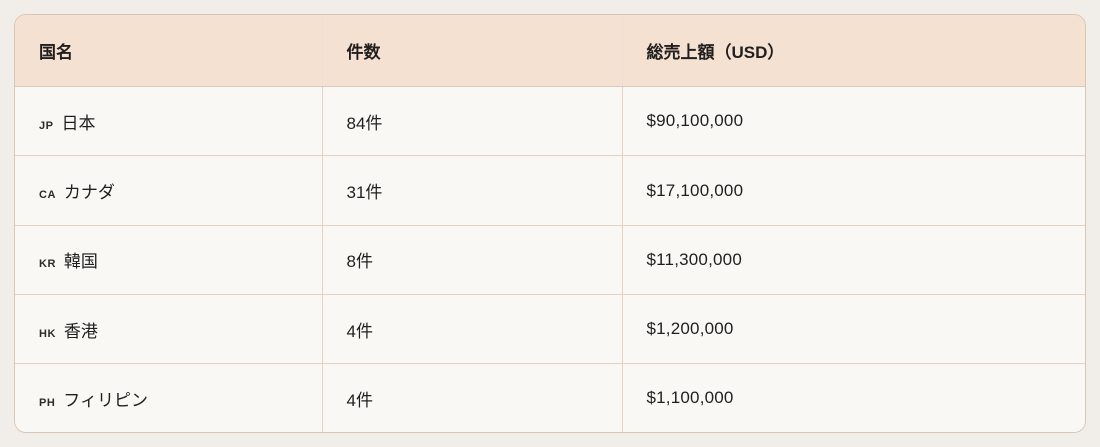  I want to click on sales-cell: $11,300,000, so click(853, 259).